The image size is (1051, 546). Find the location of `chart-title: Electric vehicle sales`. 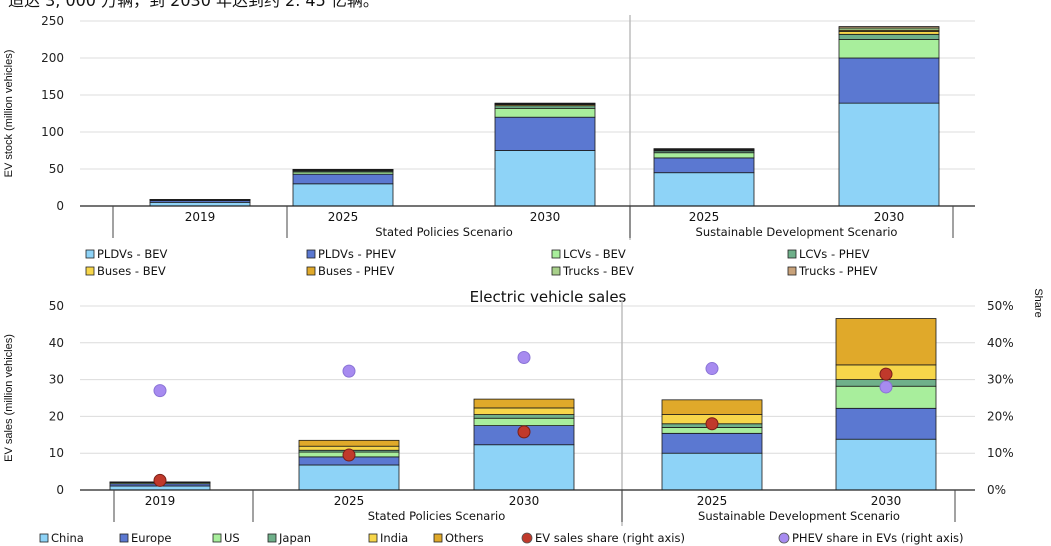

chart-title: Electric vehicle sales is located at coordinates (548, 297).